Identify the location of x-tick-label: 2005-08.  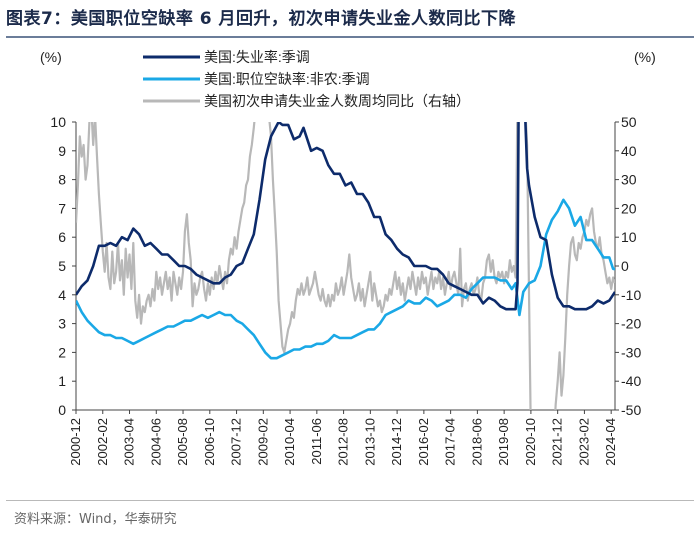
(182, 442).